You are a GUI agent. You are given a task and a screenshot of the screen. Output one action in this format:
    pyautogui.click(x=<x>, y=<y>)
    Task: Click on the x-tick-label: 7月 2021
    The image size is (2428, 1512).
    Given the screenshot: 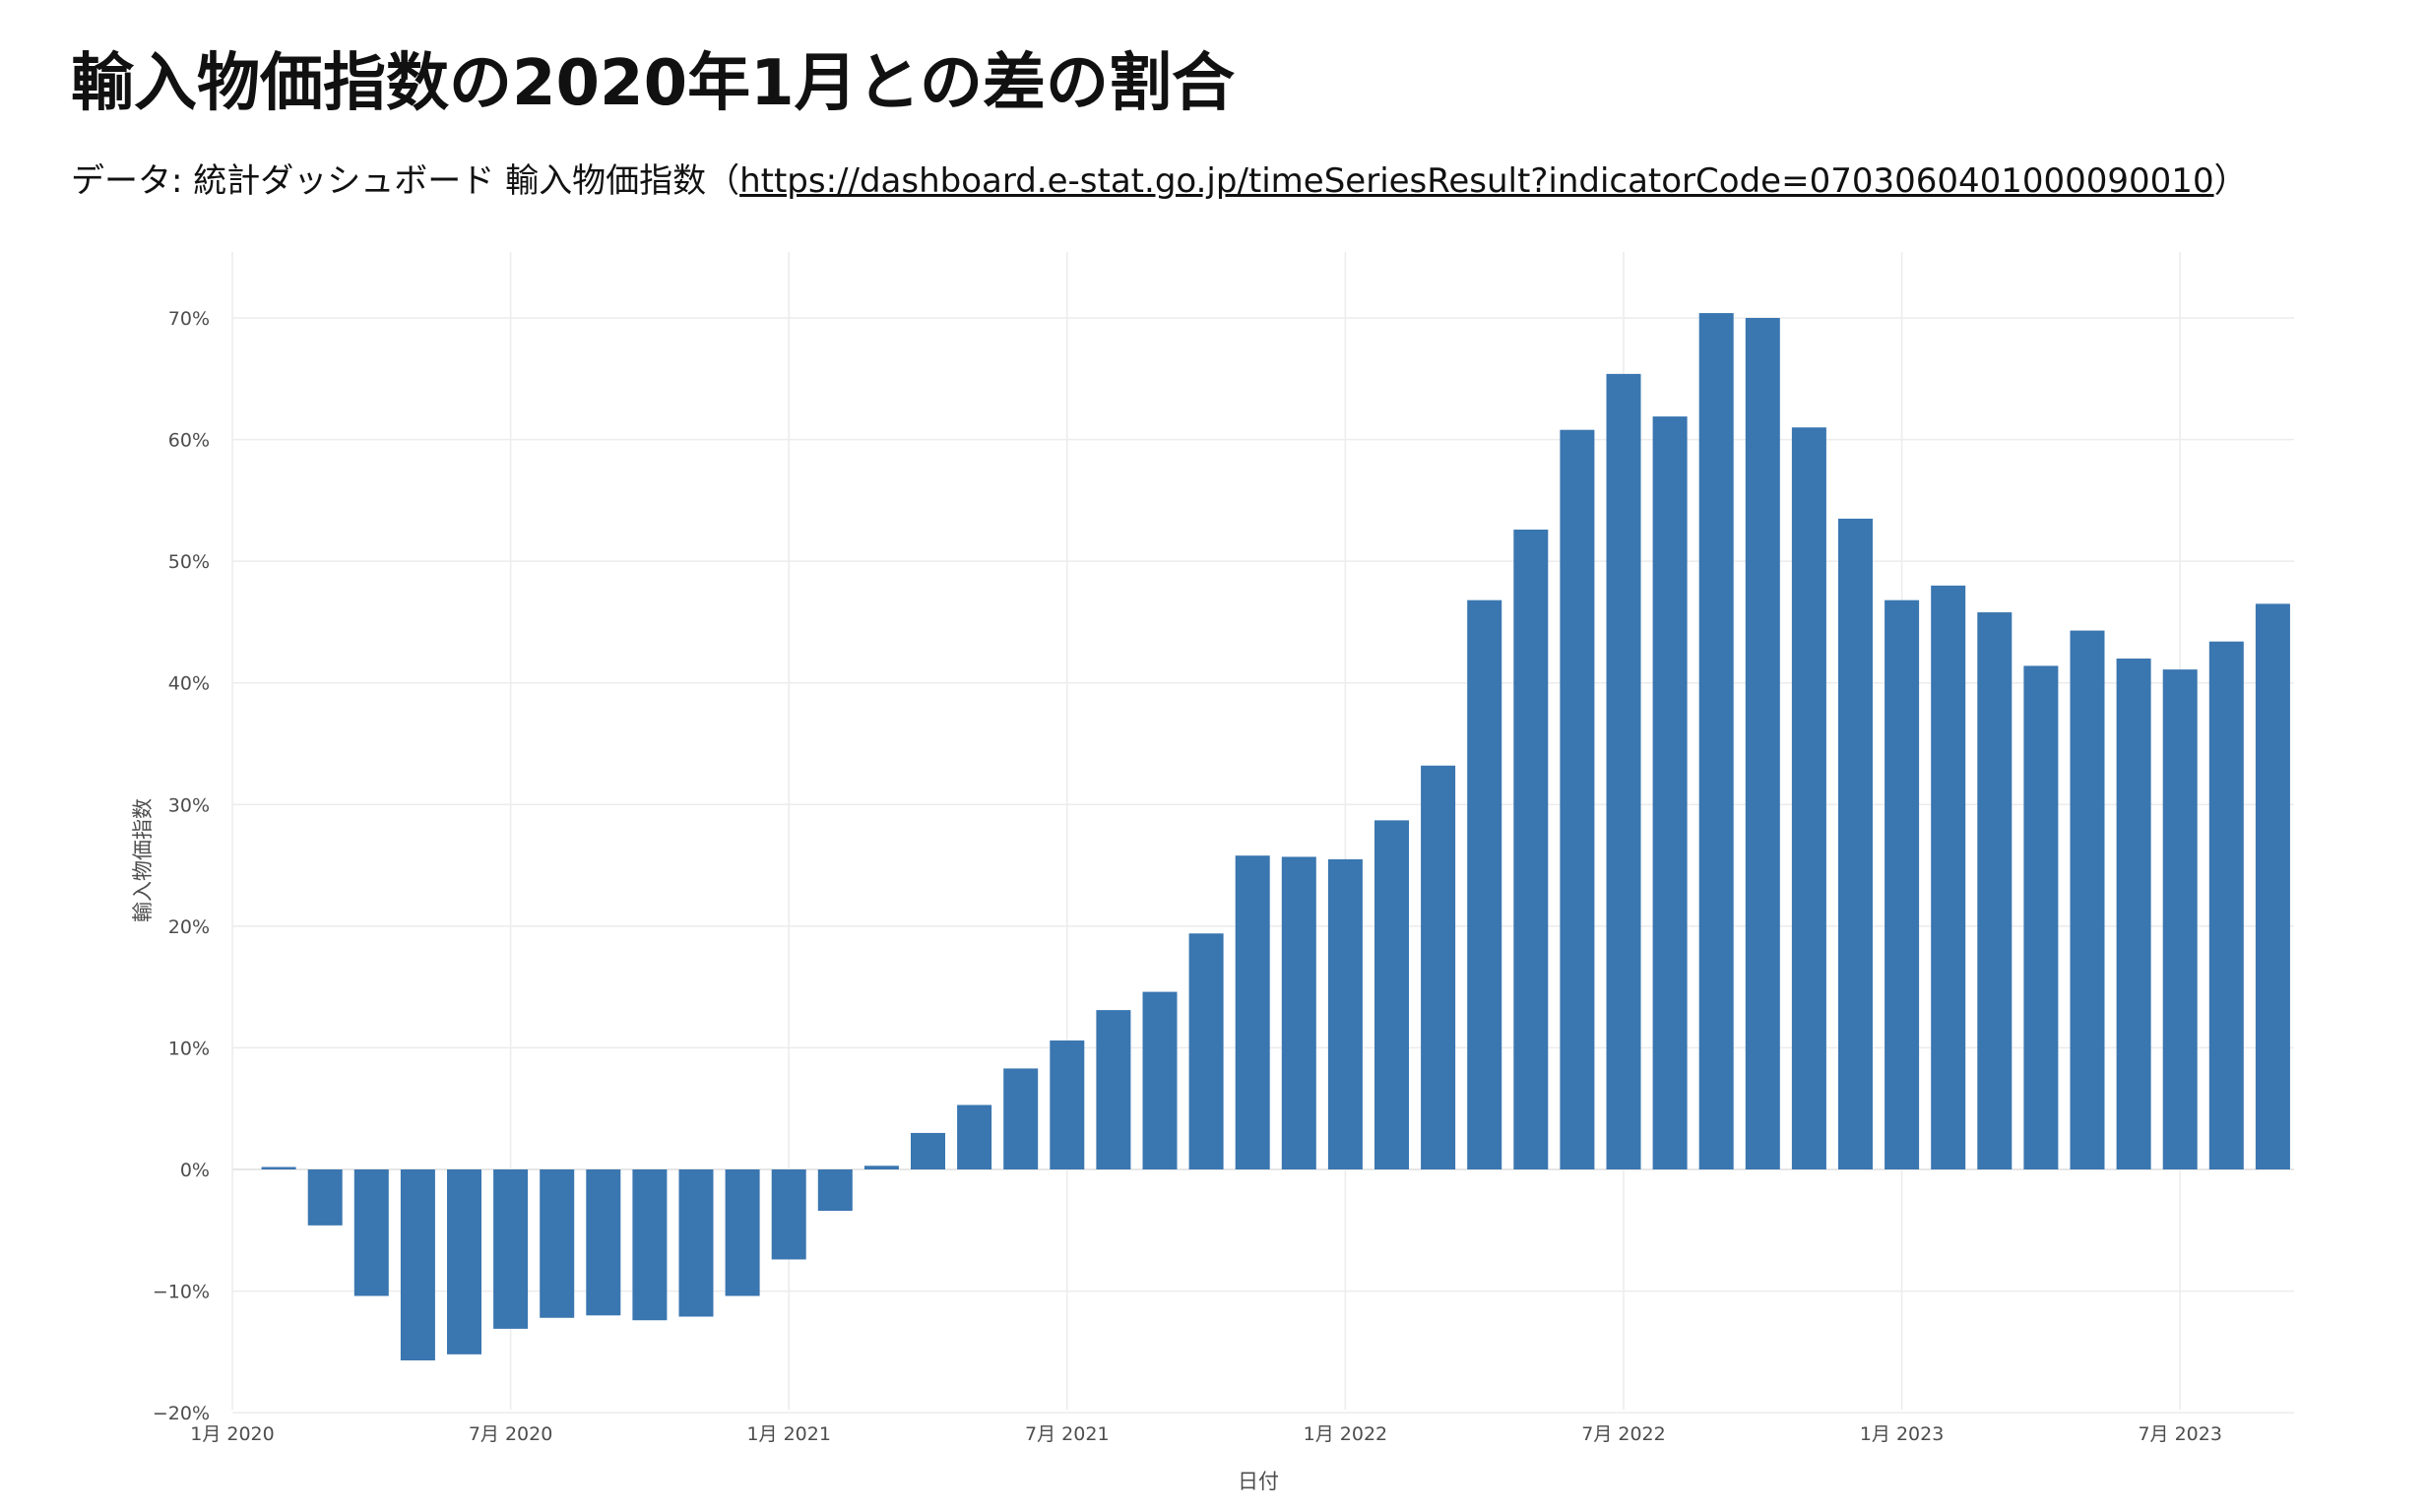 What is the action you would take?
    pyautogui.click(x=1067, y=1434)
    